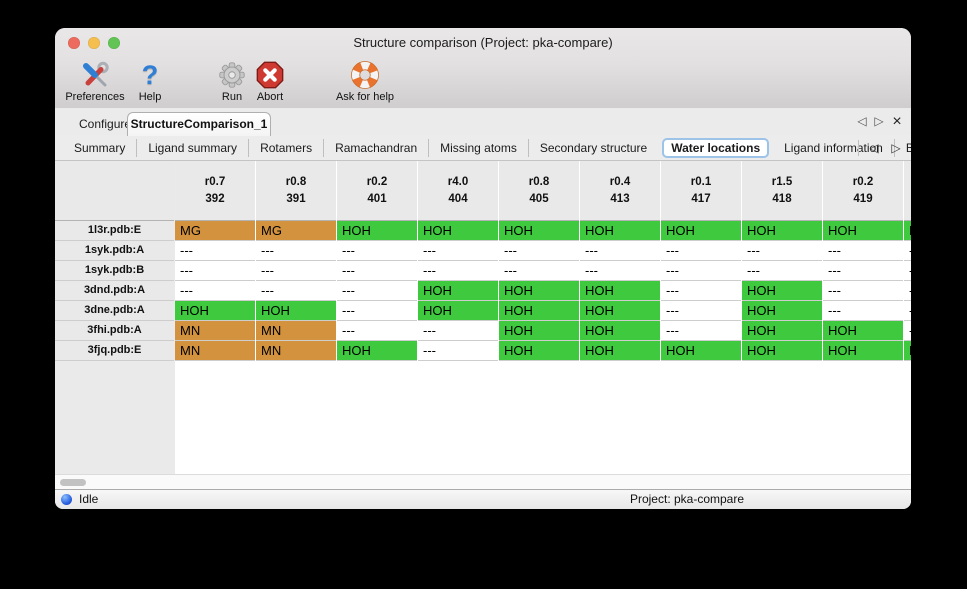  Describe the element at coordinates (114, 311) in the screenshot. I see `row-label: 3dne.pdb:A` at that location.